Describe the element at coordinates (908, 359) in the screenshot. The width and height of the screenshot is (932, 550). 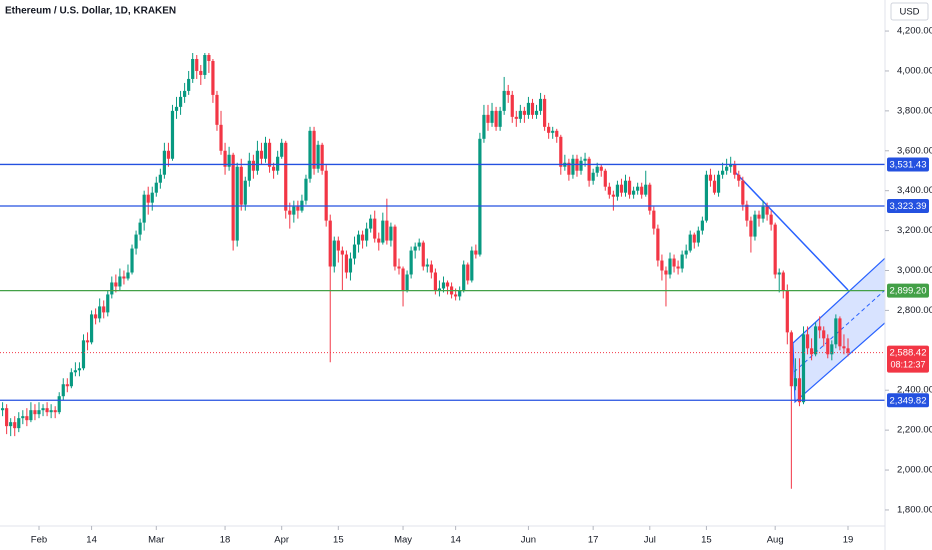
I see `current-price-box` at that location.